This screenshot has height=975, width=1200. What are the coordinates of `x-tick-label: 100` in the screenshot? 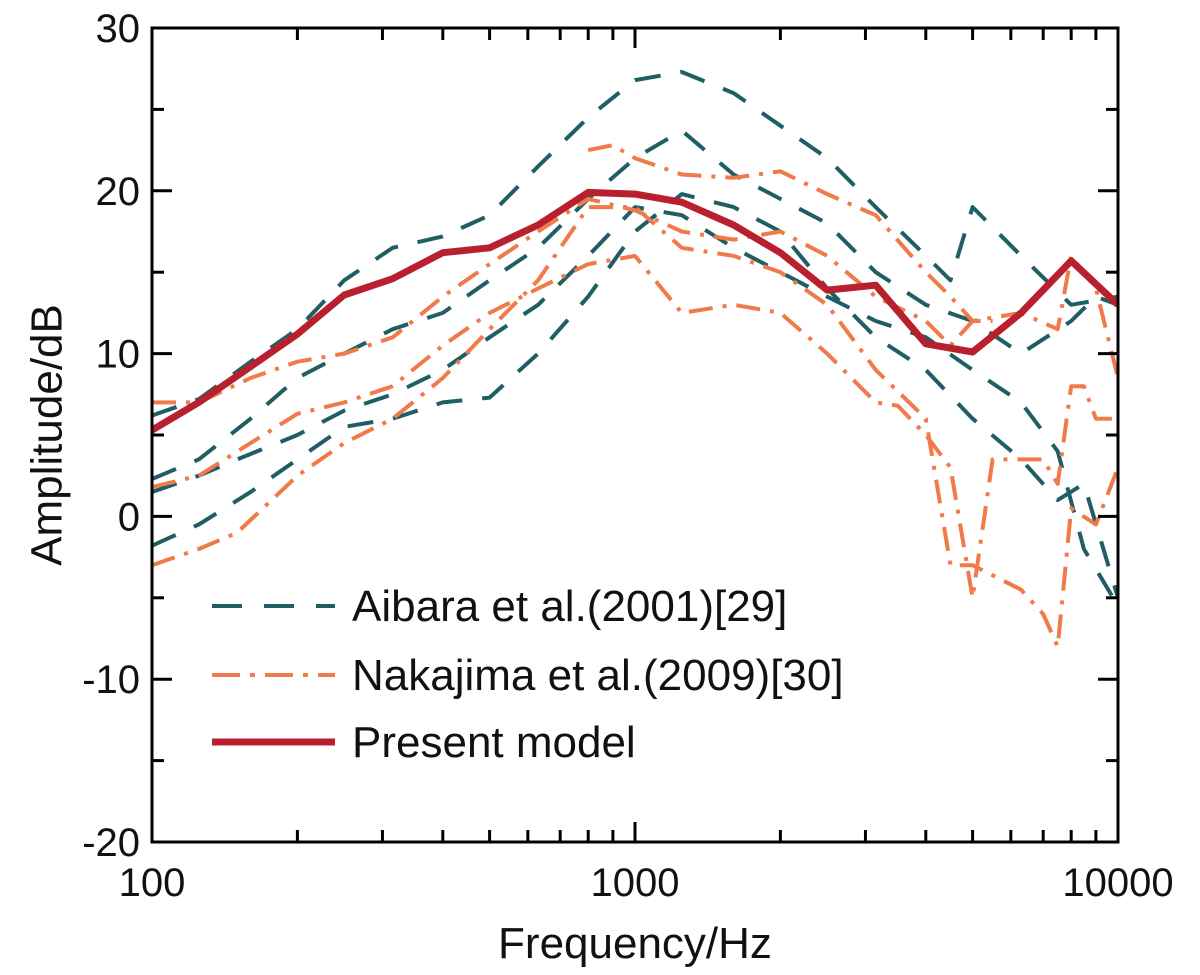 It's located at (152, 883).